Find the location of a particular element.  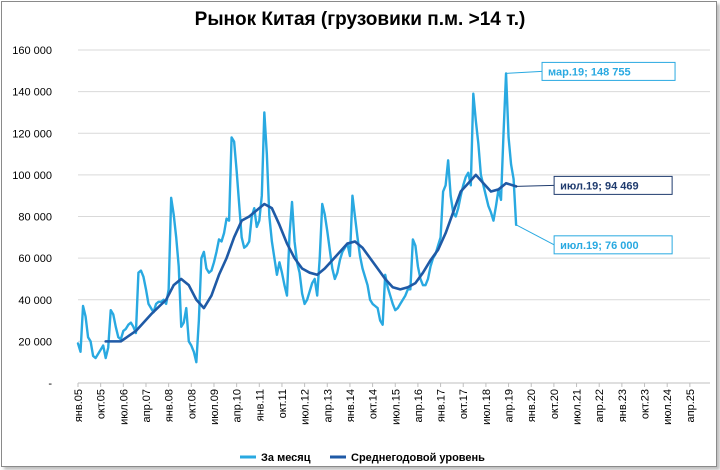

x-tick-label: июл.06 is located at coordinates (124, 407).